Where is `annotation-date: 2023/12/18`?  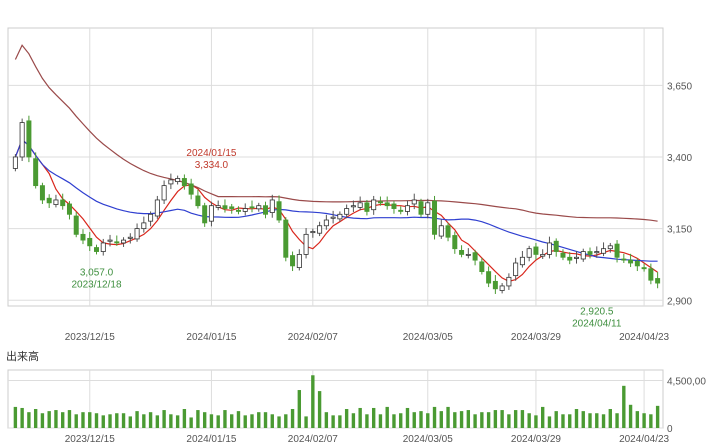 annotation-date: 2023/12/18 is located at coordinates (96, 284).